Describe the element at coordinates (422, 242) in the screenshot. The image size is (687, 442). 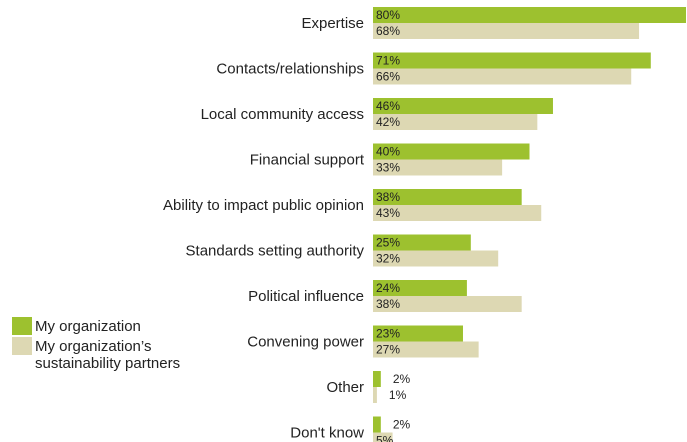
I see `bar-my-organization-standards-setting-authority` at that location.